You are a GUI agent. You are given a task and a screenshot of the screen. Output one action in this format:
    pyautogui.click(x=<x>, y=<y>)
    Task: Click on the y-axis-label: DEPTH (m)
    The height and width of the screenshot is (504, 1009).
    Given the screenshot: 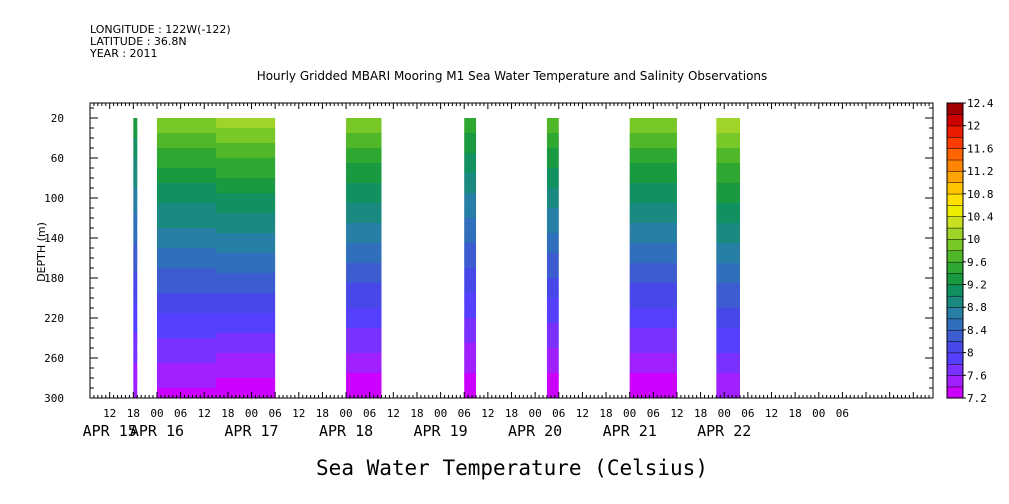 What is the action you would take?
    pyautogui.click(x=41, y=252)
    